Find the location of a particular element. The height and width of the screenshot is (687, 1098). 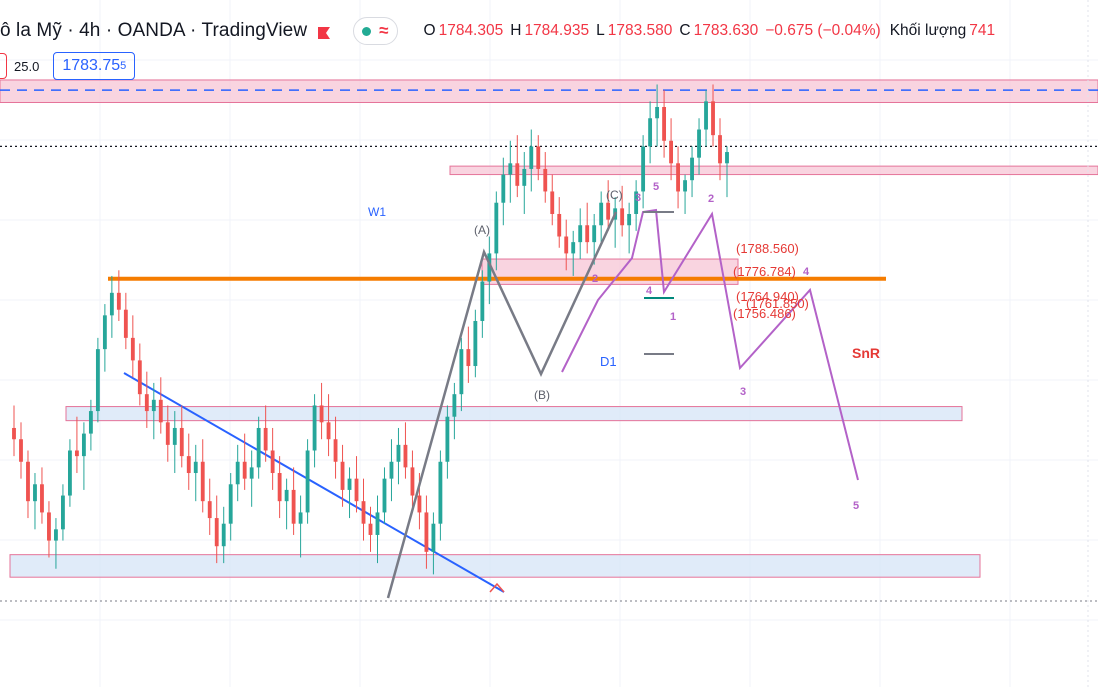

trendline-arrow is located at coordinates (497, 587).